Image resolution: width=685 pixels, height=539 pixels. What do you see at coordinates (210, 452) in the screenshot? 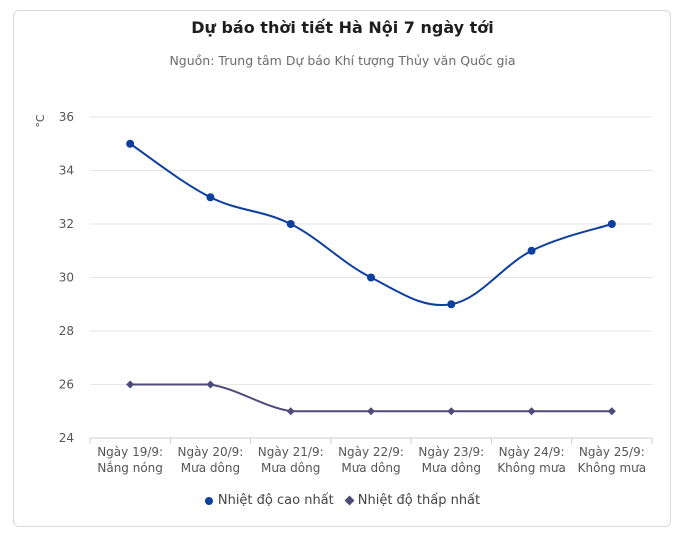
I see `x-tick-label: Ngày 20/9:` at bounding box center [210, 452].